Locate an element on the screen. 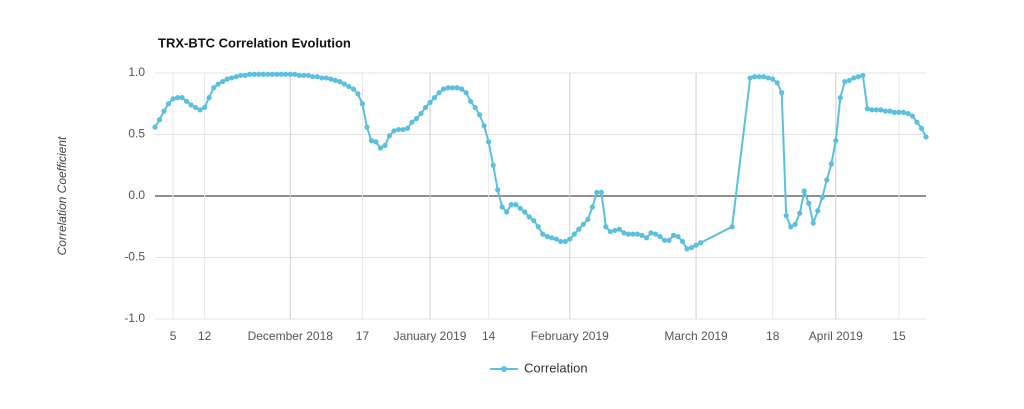  y-tick-label: 1.0 is located at coordinates (136, 72).